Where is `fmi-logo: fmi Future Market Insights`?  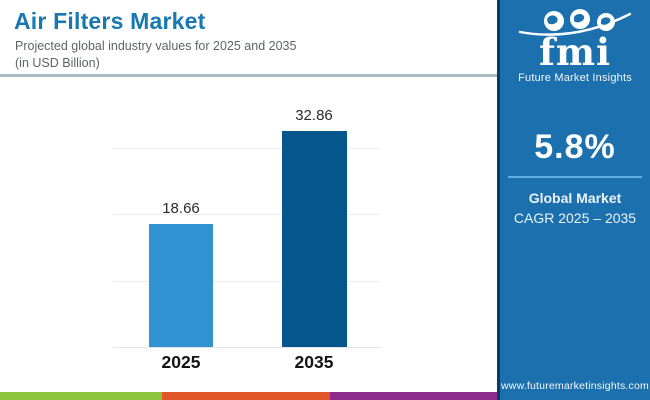
fmi-logo: fmi Future Market Insights is located at coordinates (575, 46).